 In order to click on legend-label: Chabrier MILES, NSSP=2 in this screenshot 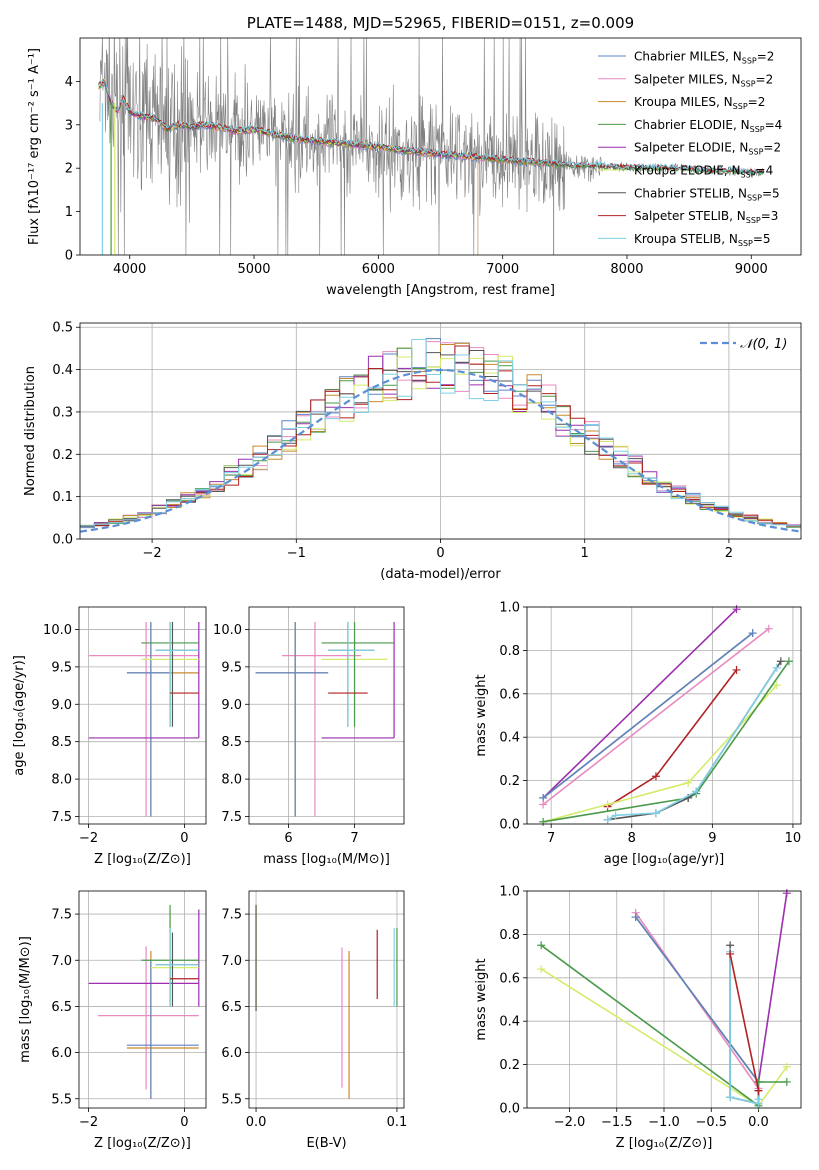, I will do `click(704, 58)`.